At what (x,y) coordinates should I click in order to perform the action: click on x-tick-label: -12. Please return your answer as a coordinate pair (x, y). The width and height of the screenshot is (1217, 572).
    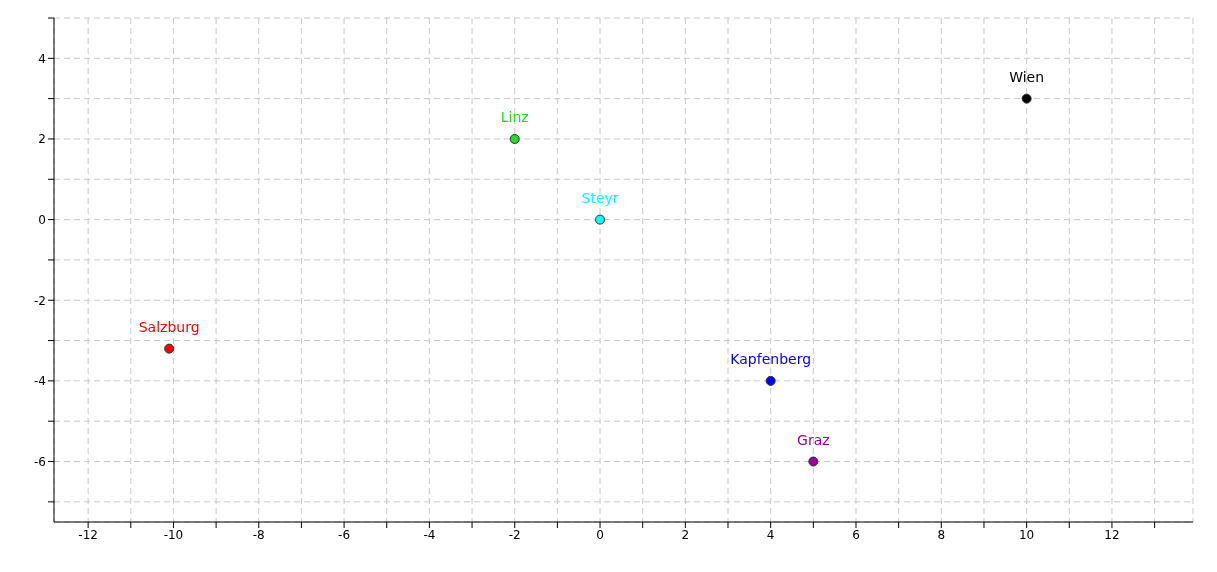
    Looking at the image, I should click on (88, 534).